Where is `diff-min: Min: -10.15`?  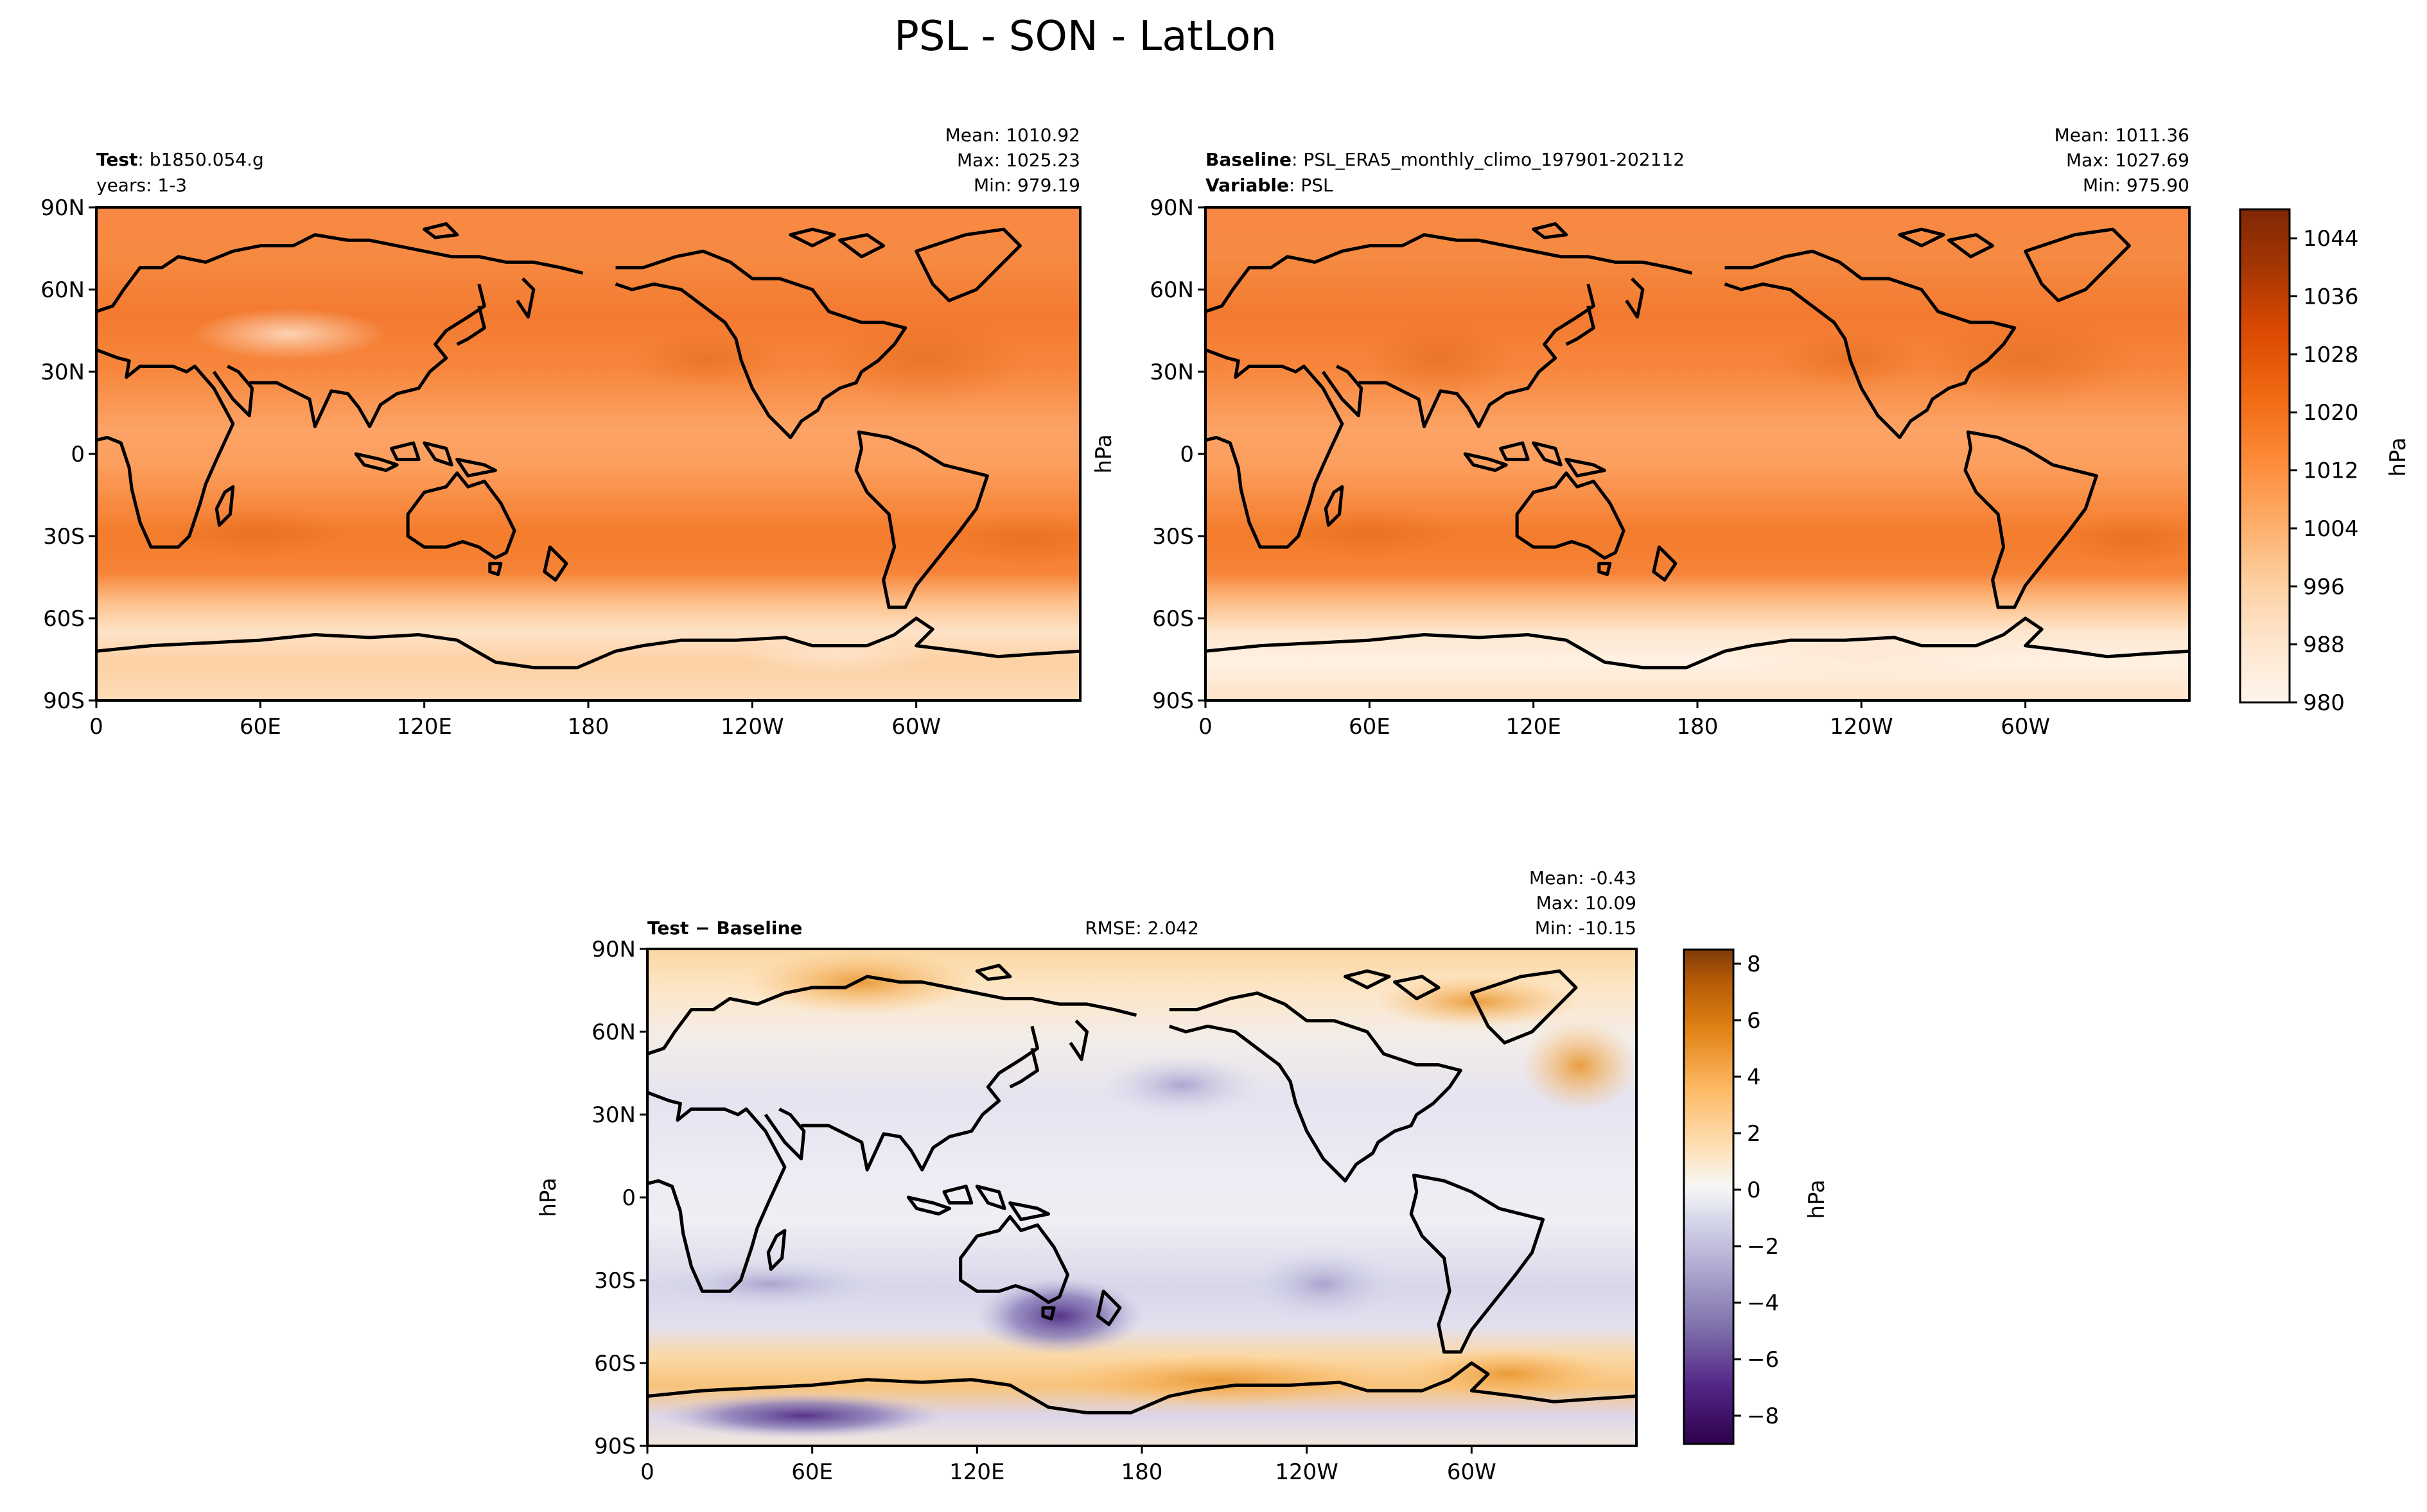 diff-min: Min: -10.15 is located at coordinates (1585, 928).